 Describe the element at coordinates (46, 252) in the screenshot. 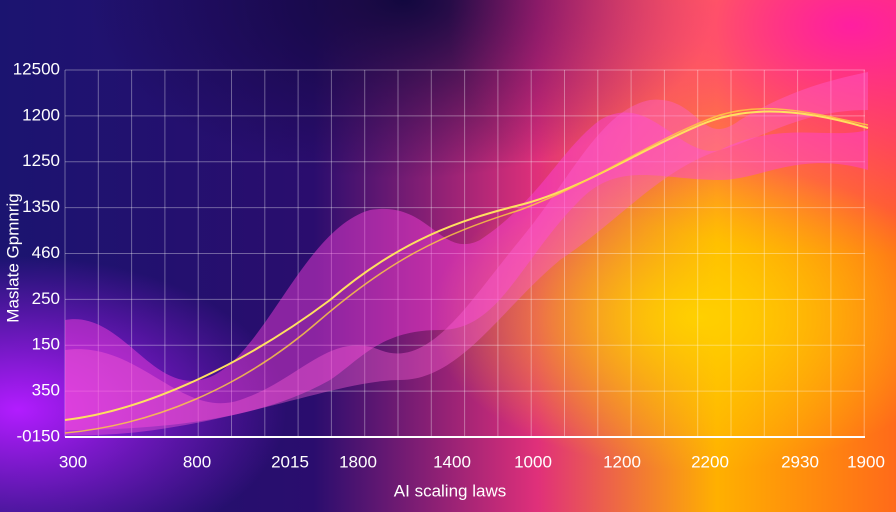

I see `y-tick-label: 460` at that location.